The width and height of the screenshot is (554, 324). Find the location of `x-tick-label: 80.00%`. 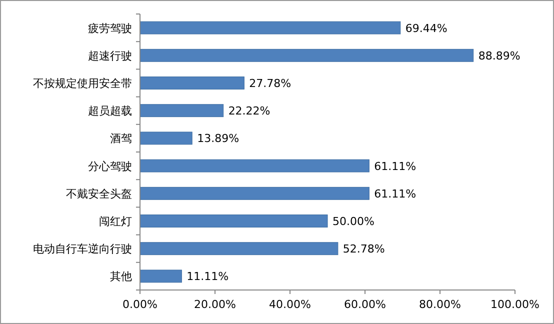

x-tick-label: 80.00% is located at coordinates (440, 304).